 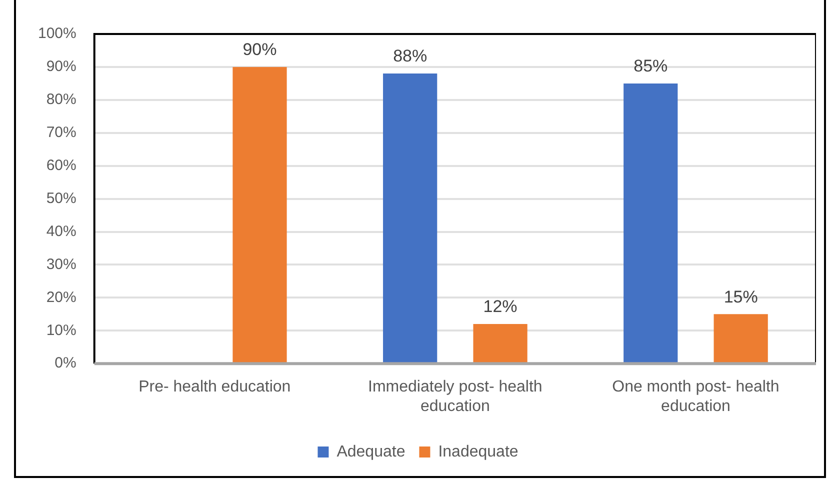 I want to click on data-label: 85%, so click(x=651, y=66).